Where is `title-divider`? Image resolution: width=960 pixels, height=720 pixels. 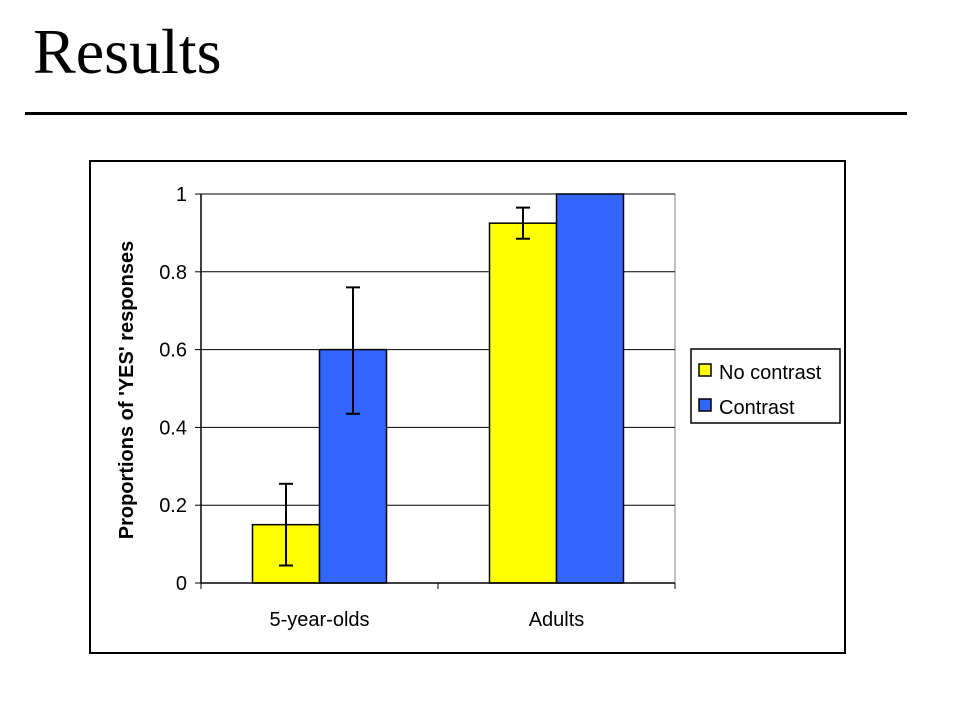
title-divider is located at coordinates (466, 113).